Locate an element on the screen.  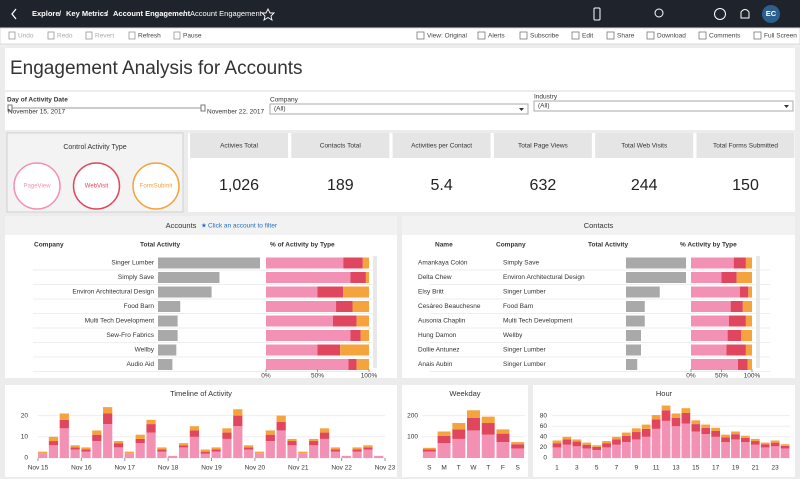
row-name: Ausonia Chaplin is located at coordinates (442, 321).